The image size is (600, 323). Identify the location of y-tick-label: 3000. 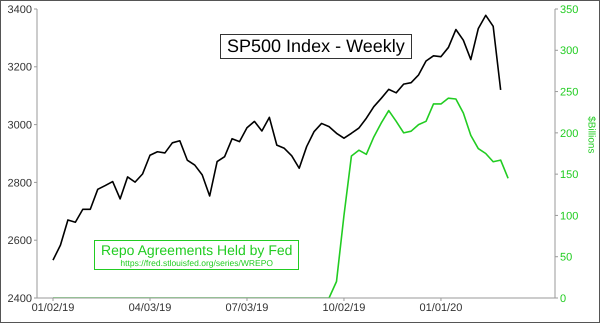
(20, 126).